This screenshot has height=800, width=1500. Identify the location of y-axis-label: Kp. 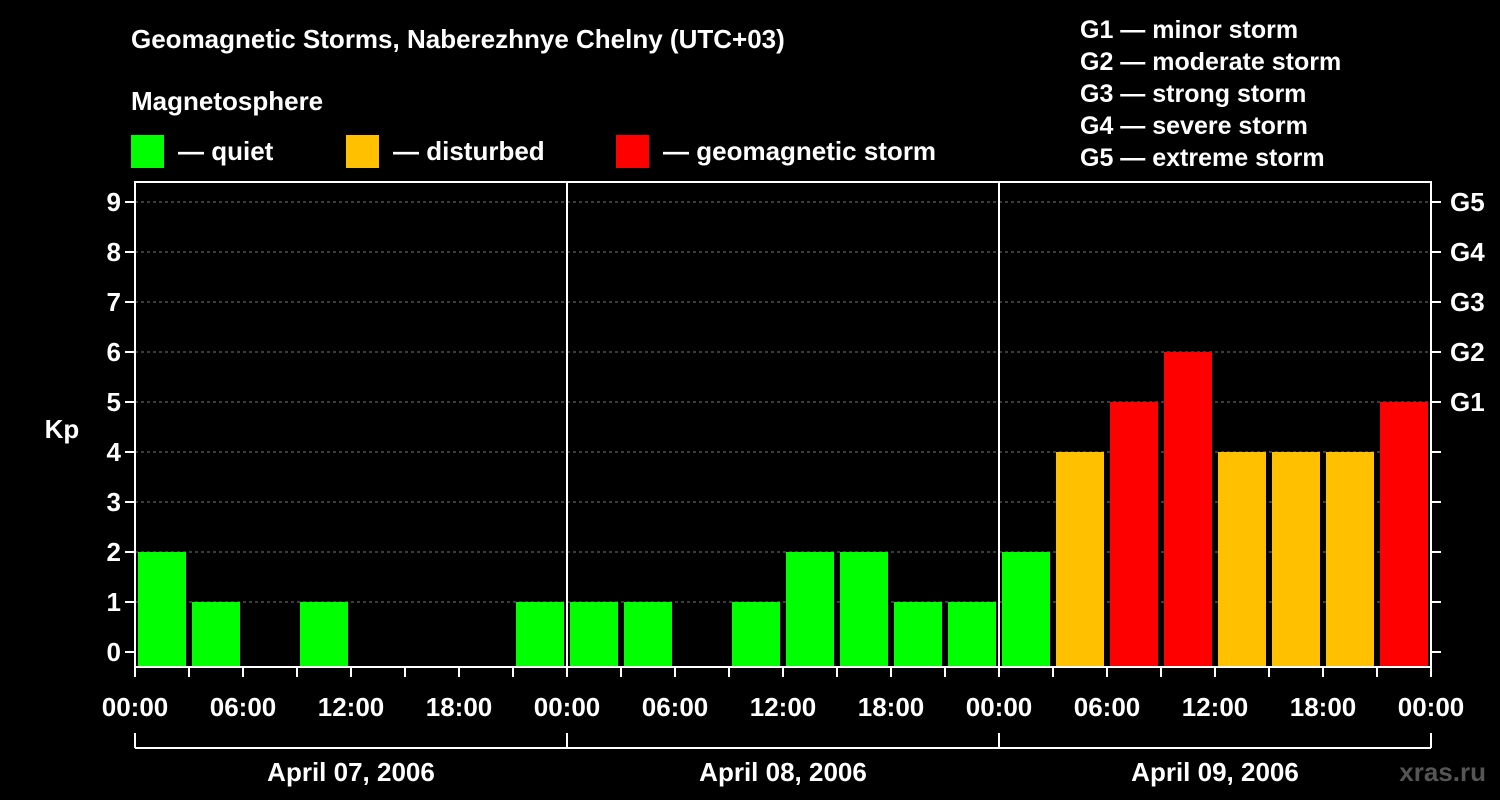
(62, 429).